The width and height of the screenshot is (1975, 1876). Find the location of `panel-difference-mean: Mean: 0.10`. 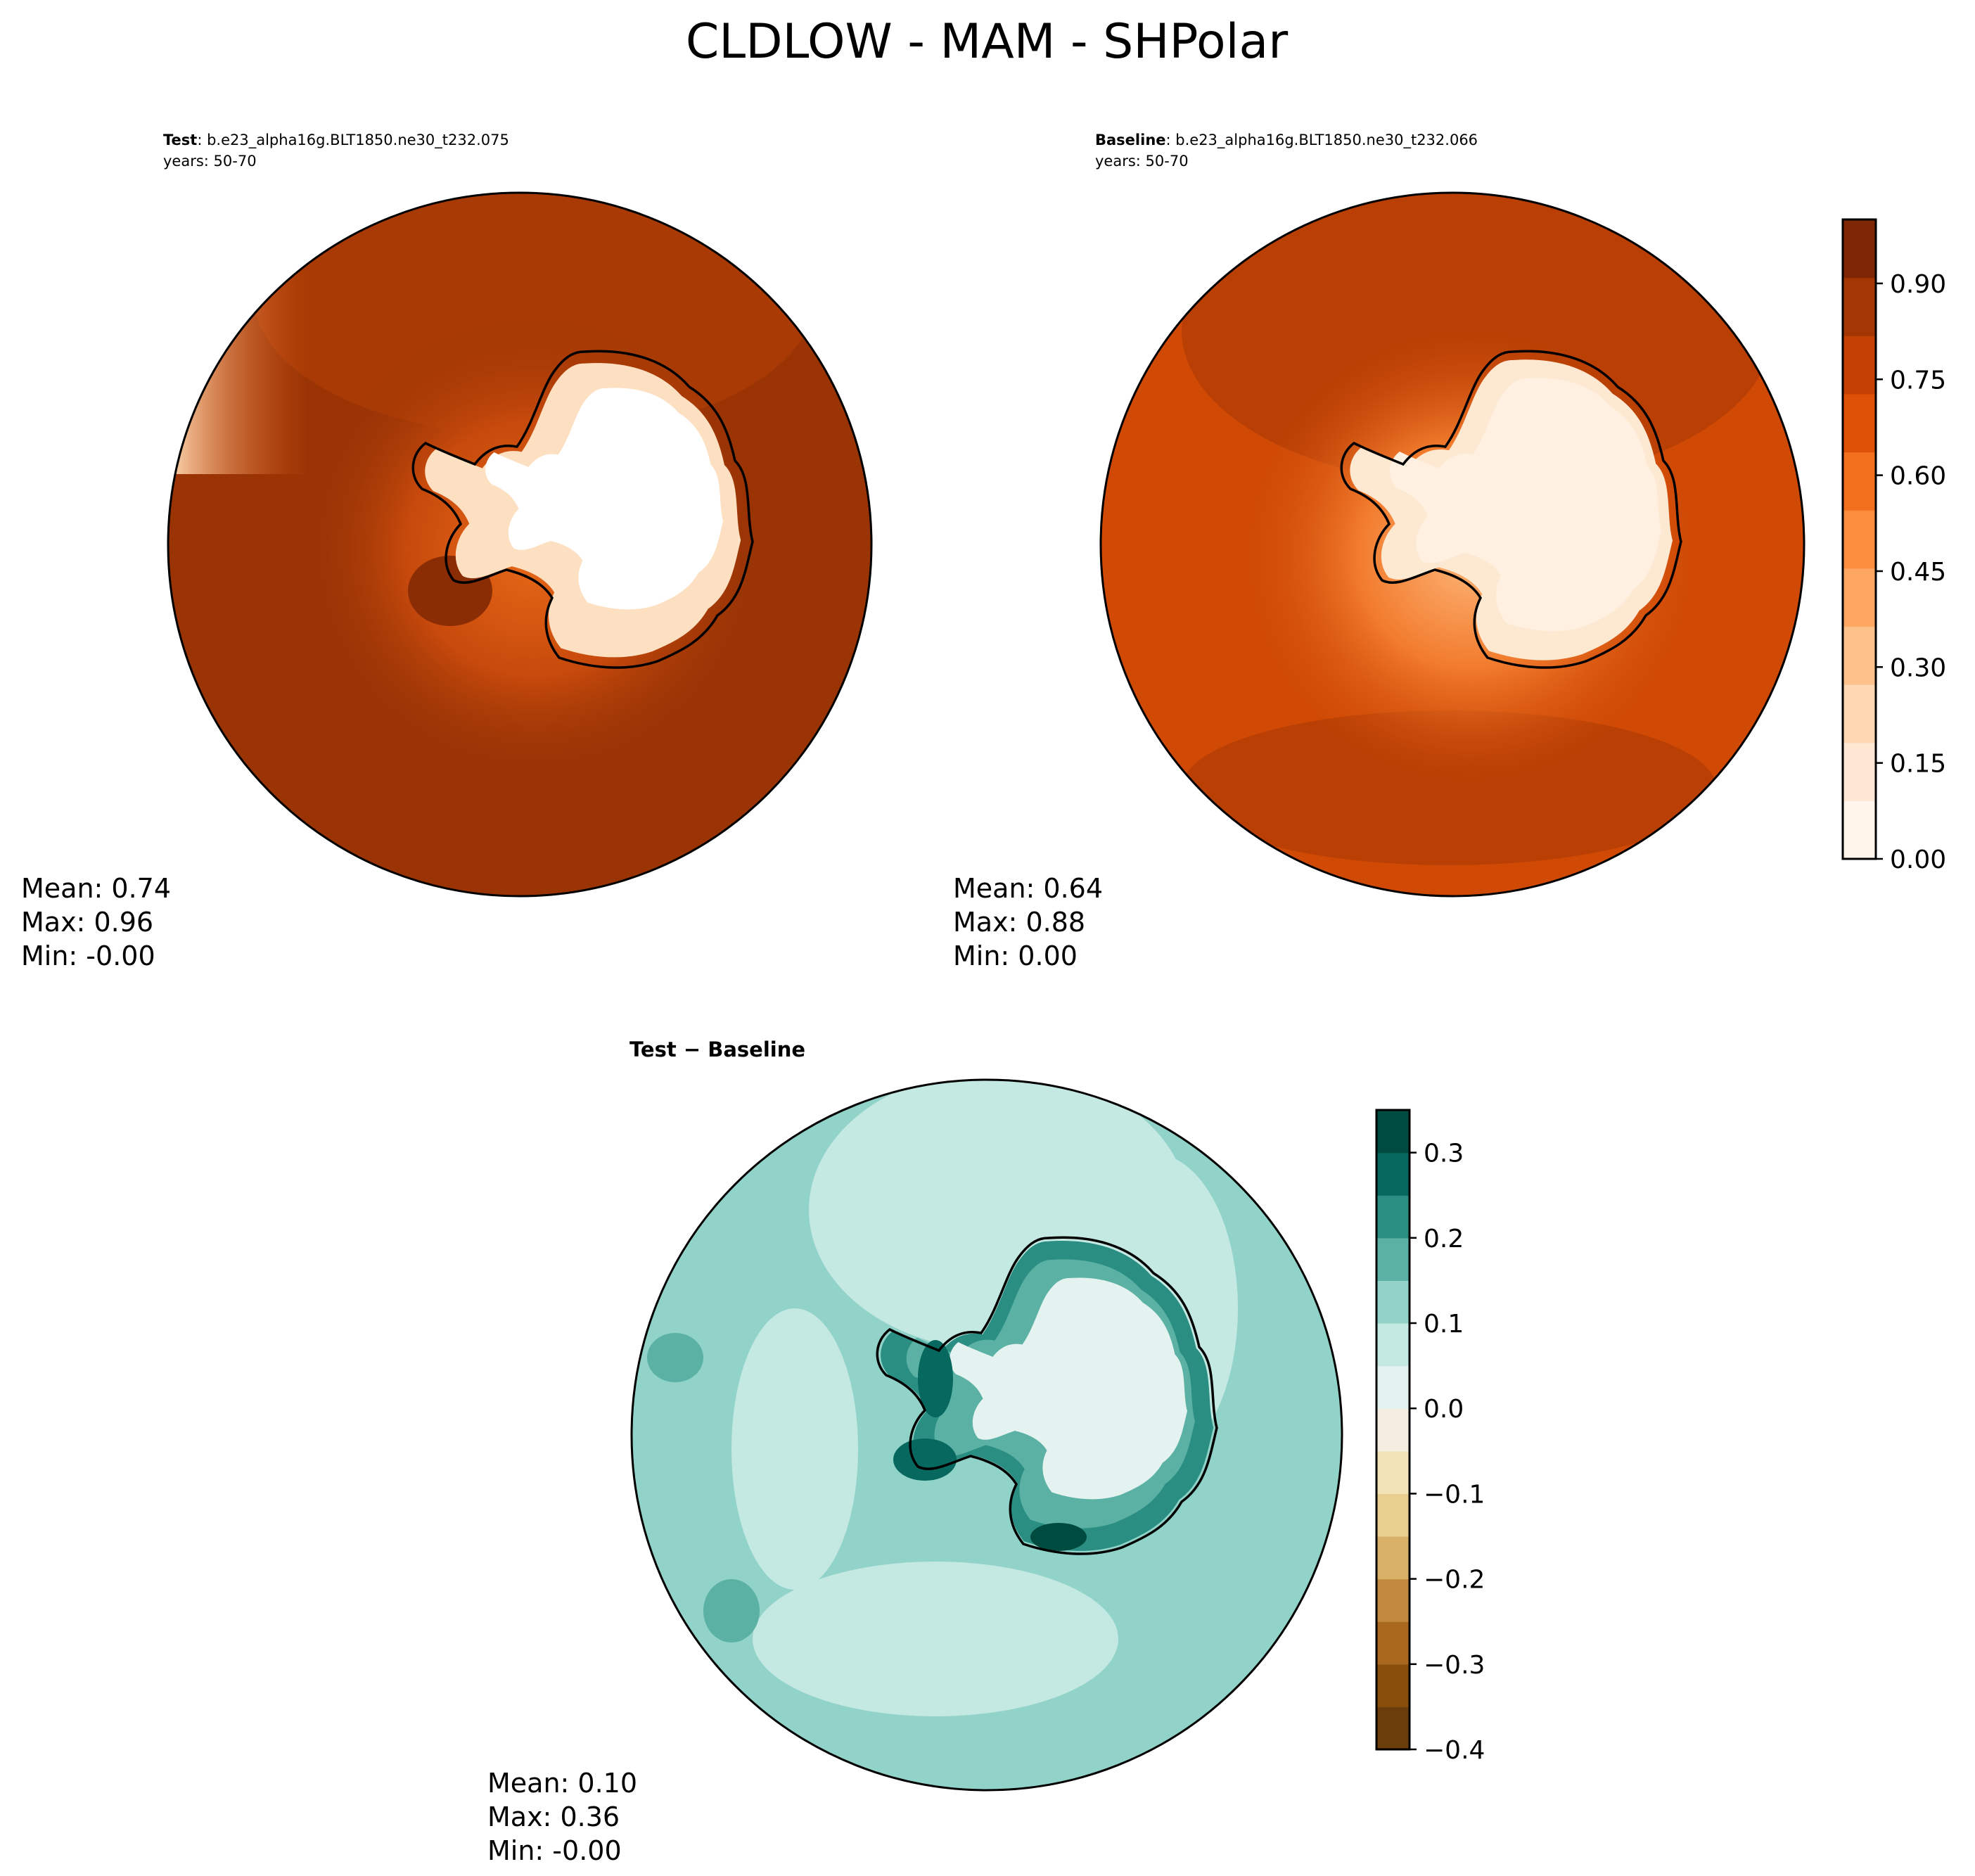

panel-difference-mean: Mean: 0.10 is located at coordinates (562, 1783).